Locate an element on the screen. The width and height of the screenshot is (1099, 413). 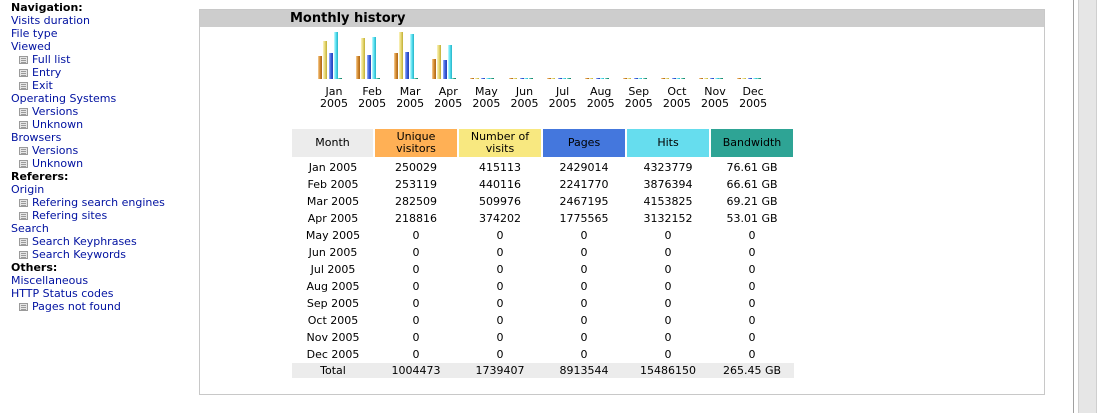
chart-month-label: Oct 2005 is located at coordinates (677, 98).